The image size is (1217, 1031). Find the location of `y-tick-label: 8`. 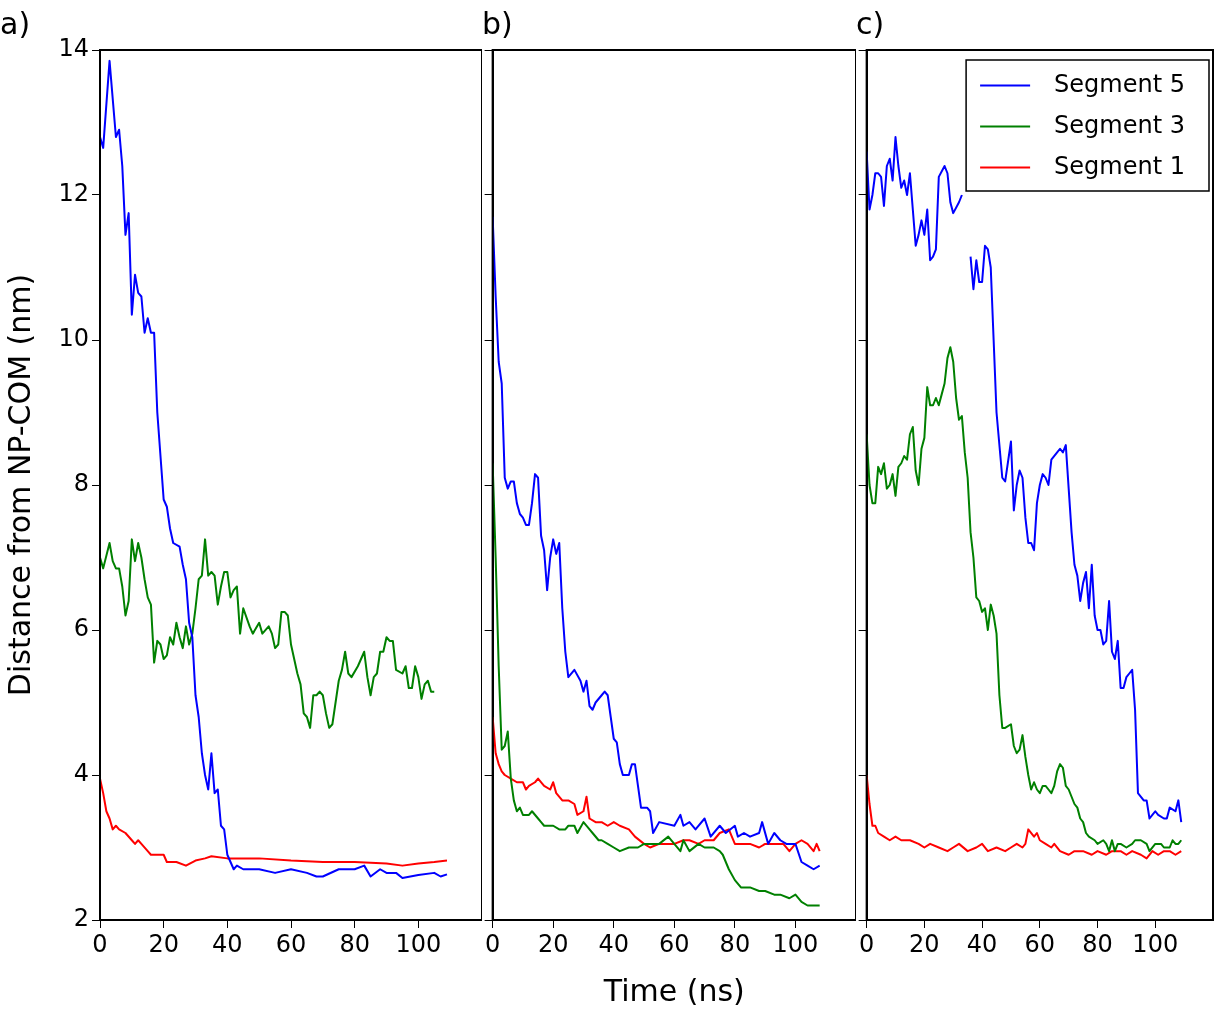

y-tick-label: 8 is located at coordinates (81, 483).